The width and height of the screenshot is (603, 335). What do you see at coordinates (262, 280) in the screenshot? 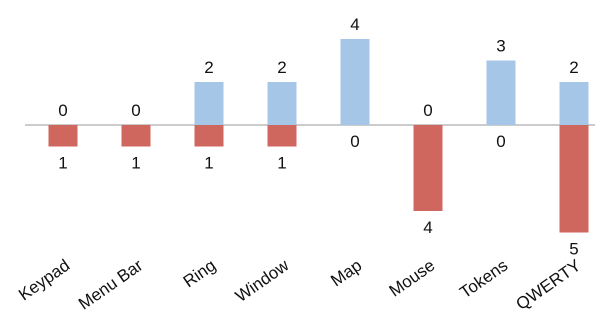
I see `category-label-window: Window` at bounding box center [262, 280].